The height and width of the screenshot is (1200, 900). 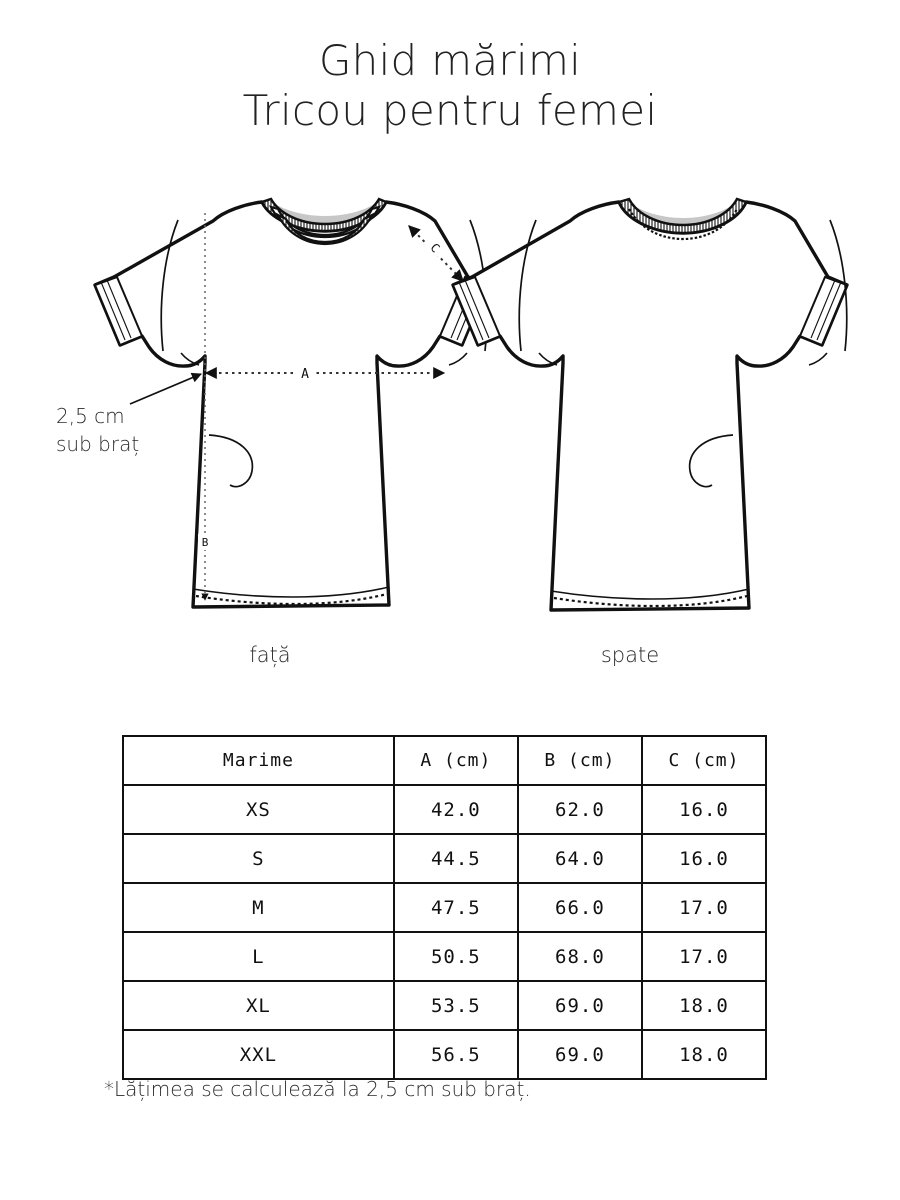 What do you see at coordinates (838, 285) in the screenshot?
I see `back-right-armhole-seam` at bounding box center [838, 285].